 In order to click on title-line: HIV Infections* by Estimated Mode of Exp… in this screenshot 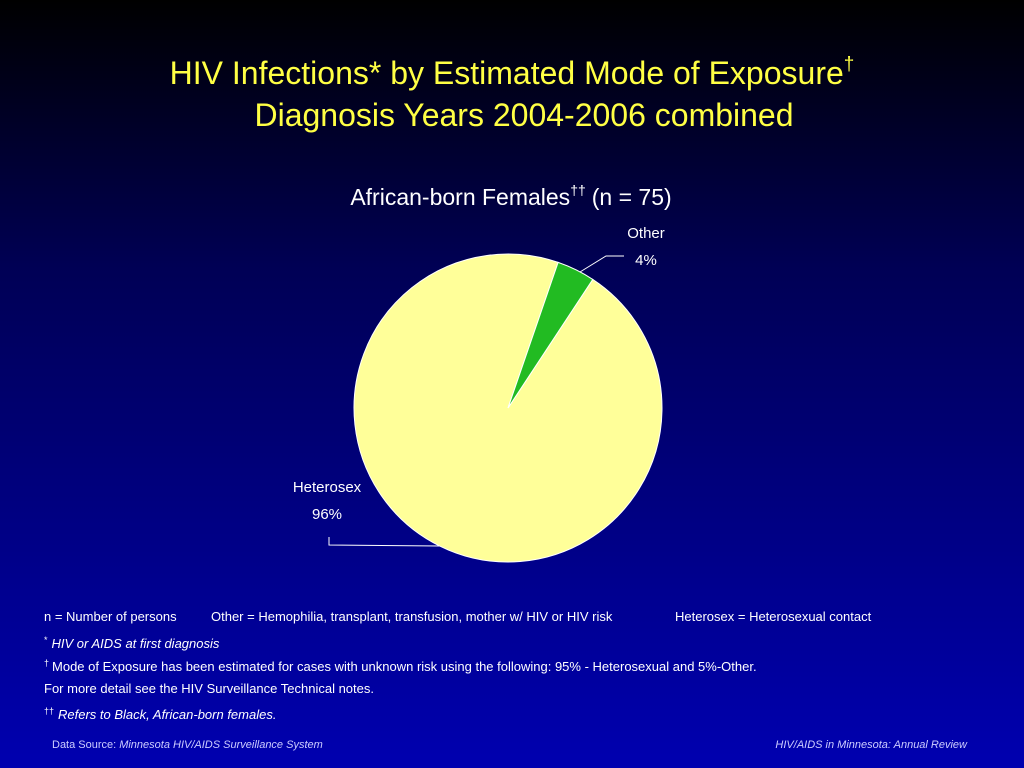, I will do `click(512, 72)`.